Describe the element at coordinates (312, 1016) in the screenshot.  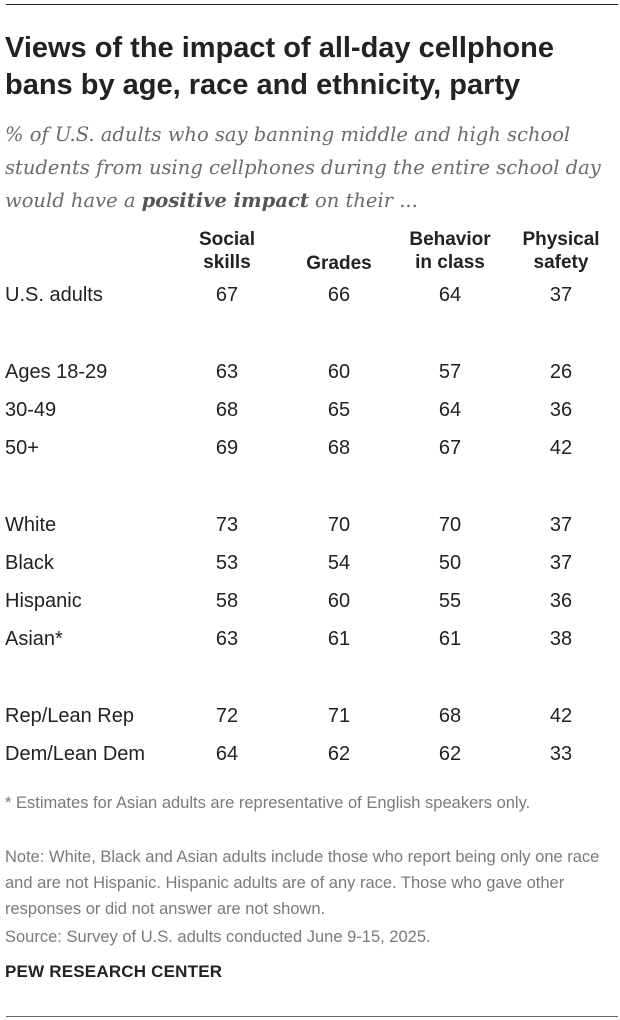
I see `bottom-rule` at that location.